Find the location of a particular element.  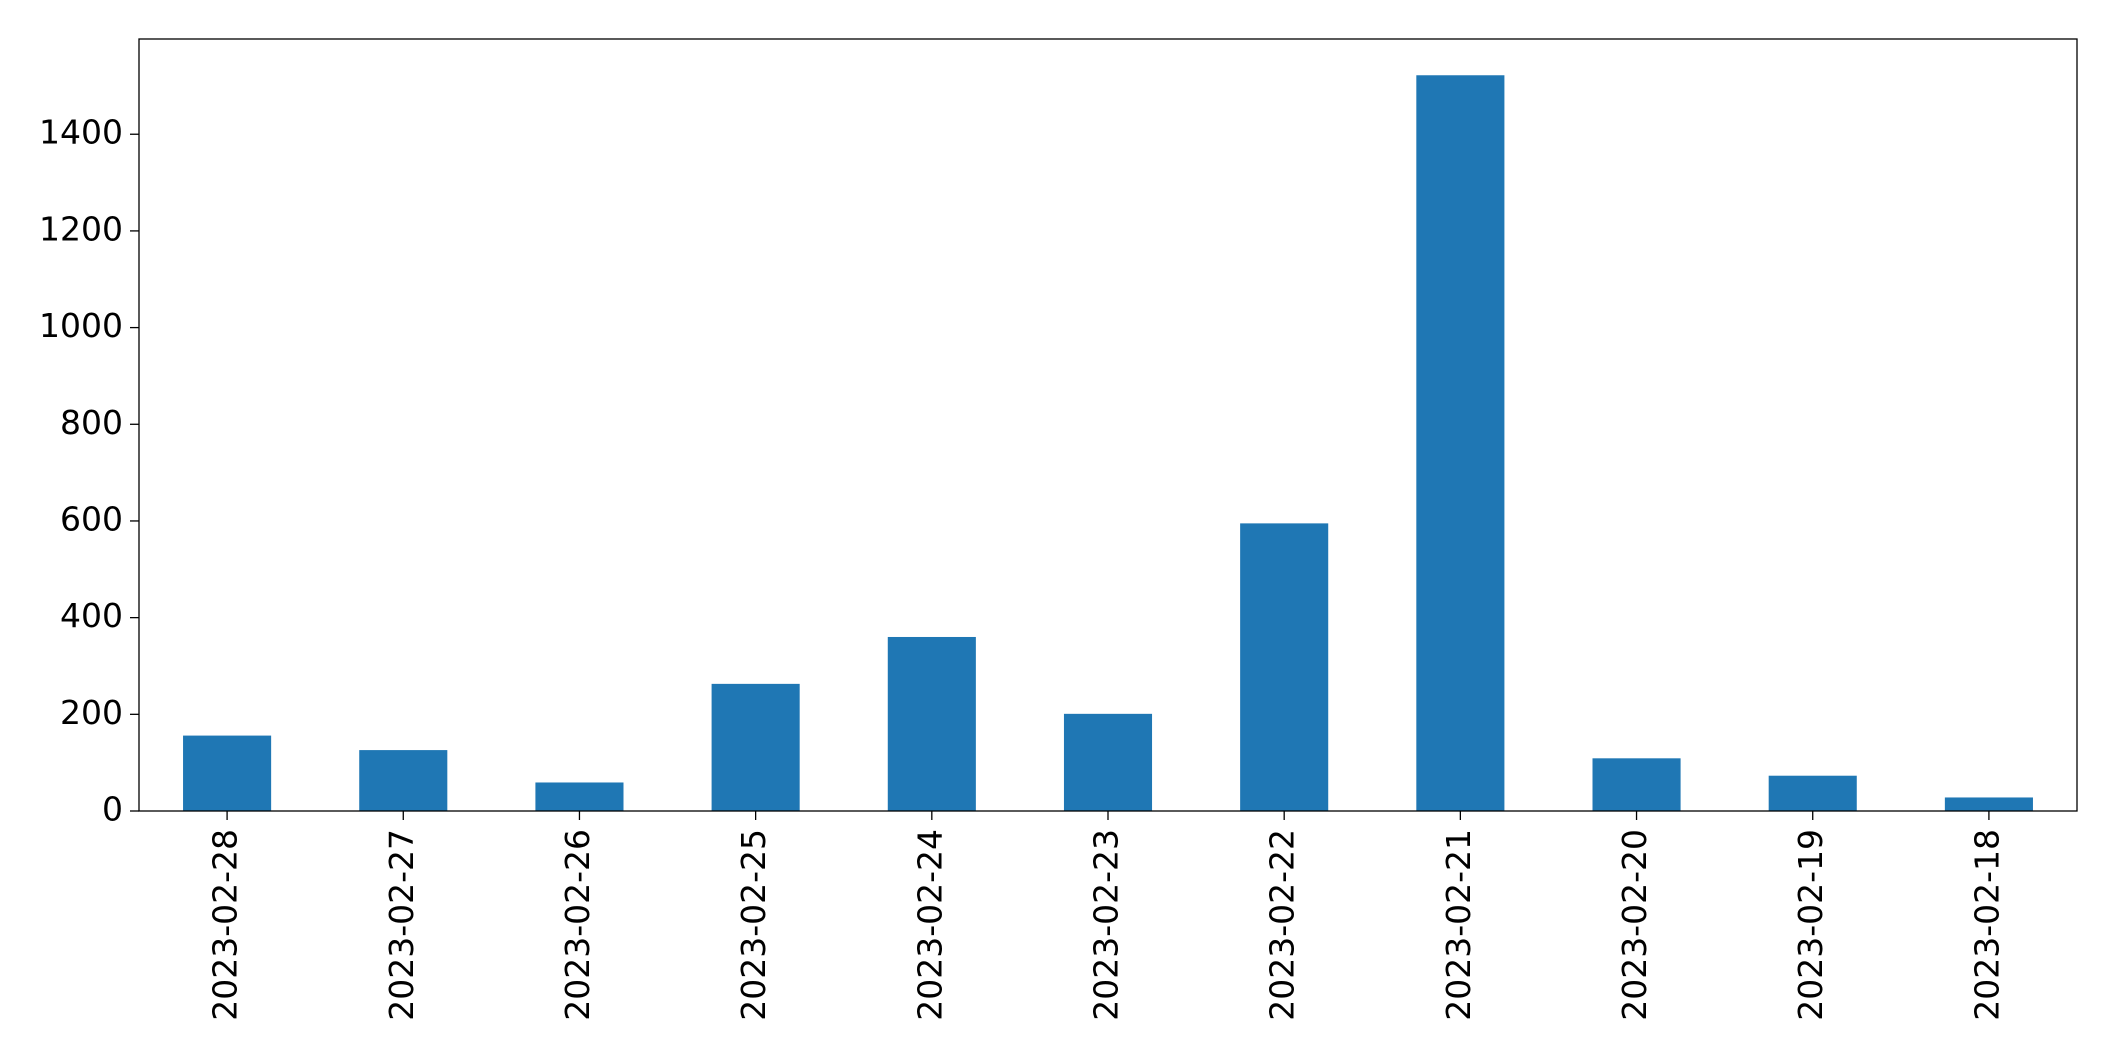

x-tick-label: 2023-02-24 is located at coordinates (929, 925).